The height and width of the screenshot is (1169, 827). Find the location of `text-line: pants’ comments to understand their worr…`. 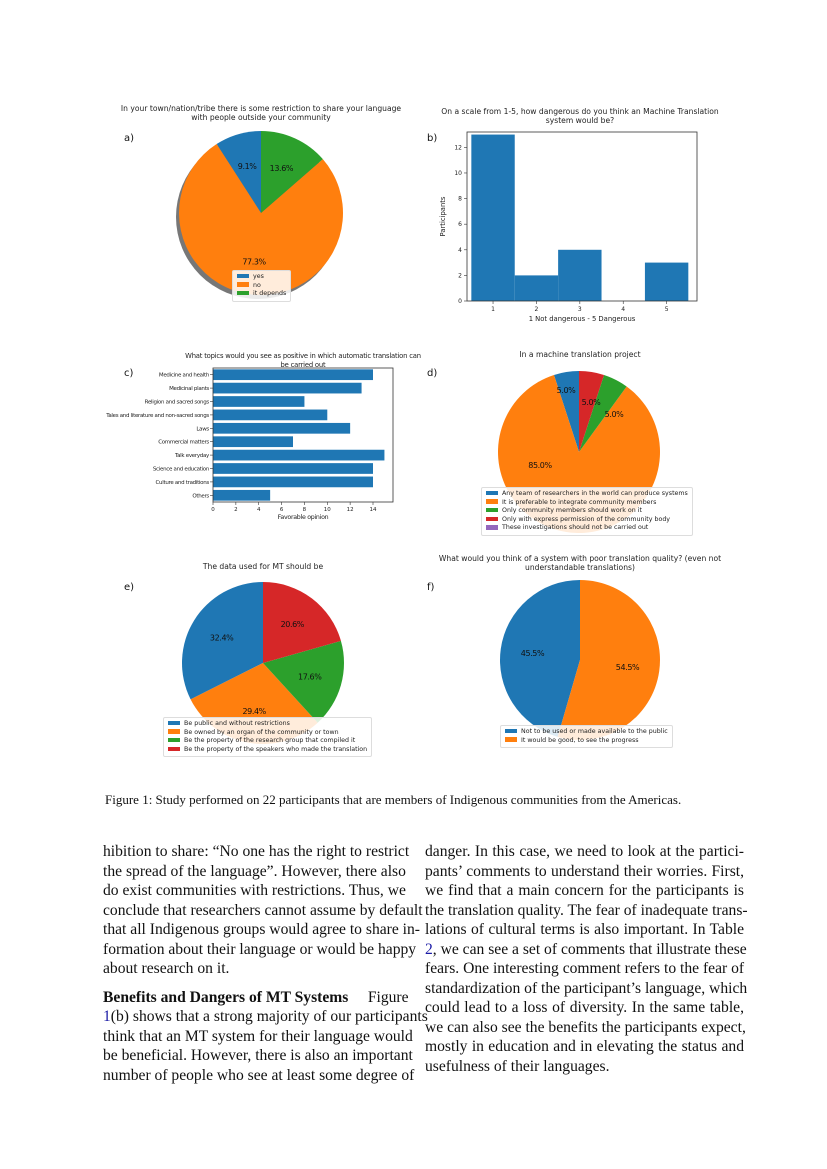

text-line: pants’ comments to understand their worr… is located at coordinates (584, 872).